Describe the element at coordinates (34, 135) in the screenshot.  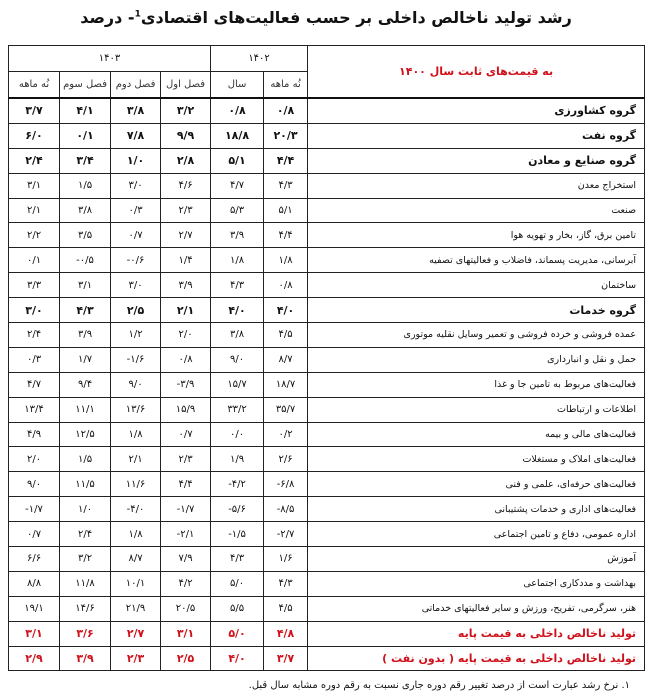
I see `value-cell: ۶/۰` at that location.